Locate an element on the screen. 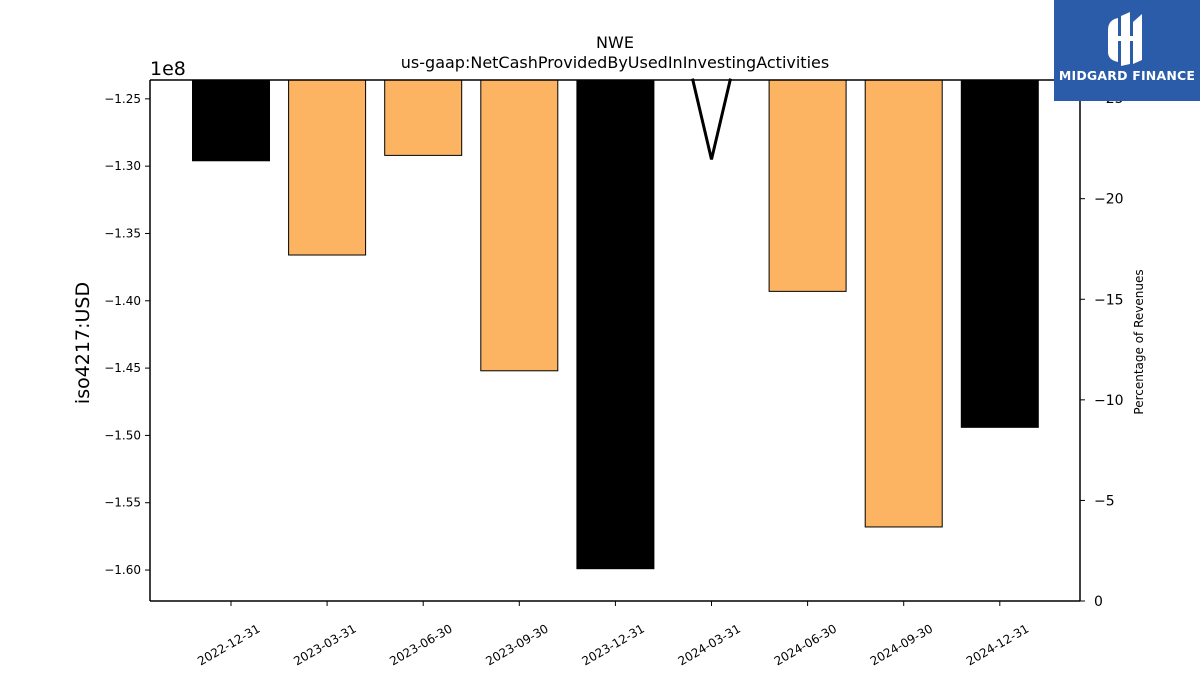 Image resolution: width=1200 pixels, height=675 pixels. y2-tick-label: −10 is located at coordinates (1109, 401).